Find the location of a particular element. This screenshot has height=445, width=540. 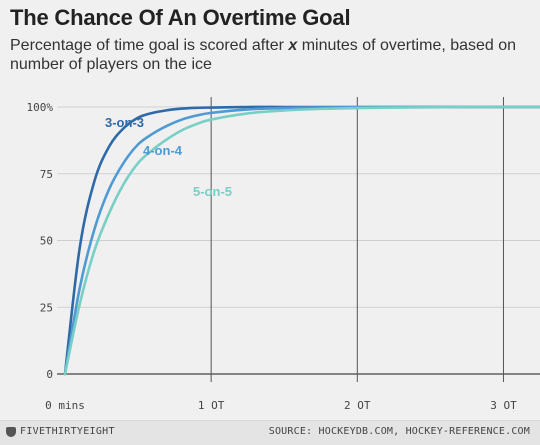

y-tick-label: 25 is located at coordinates (46, 307).